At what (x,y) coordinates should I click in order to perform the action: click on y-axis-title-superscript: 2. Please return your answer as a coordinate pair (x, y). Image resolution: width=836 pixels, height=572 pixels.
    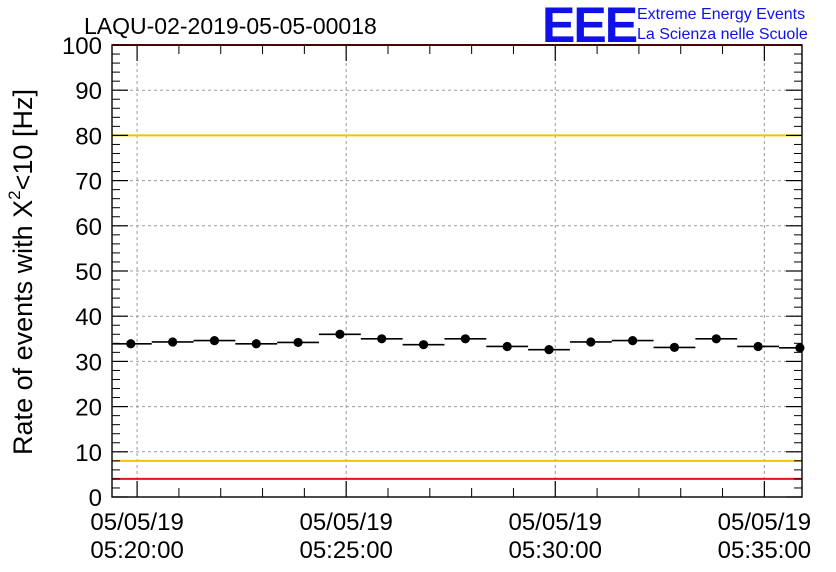
    Looking at the image, I should click on (14, 194).